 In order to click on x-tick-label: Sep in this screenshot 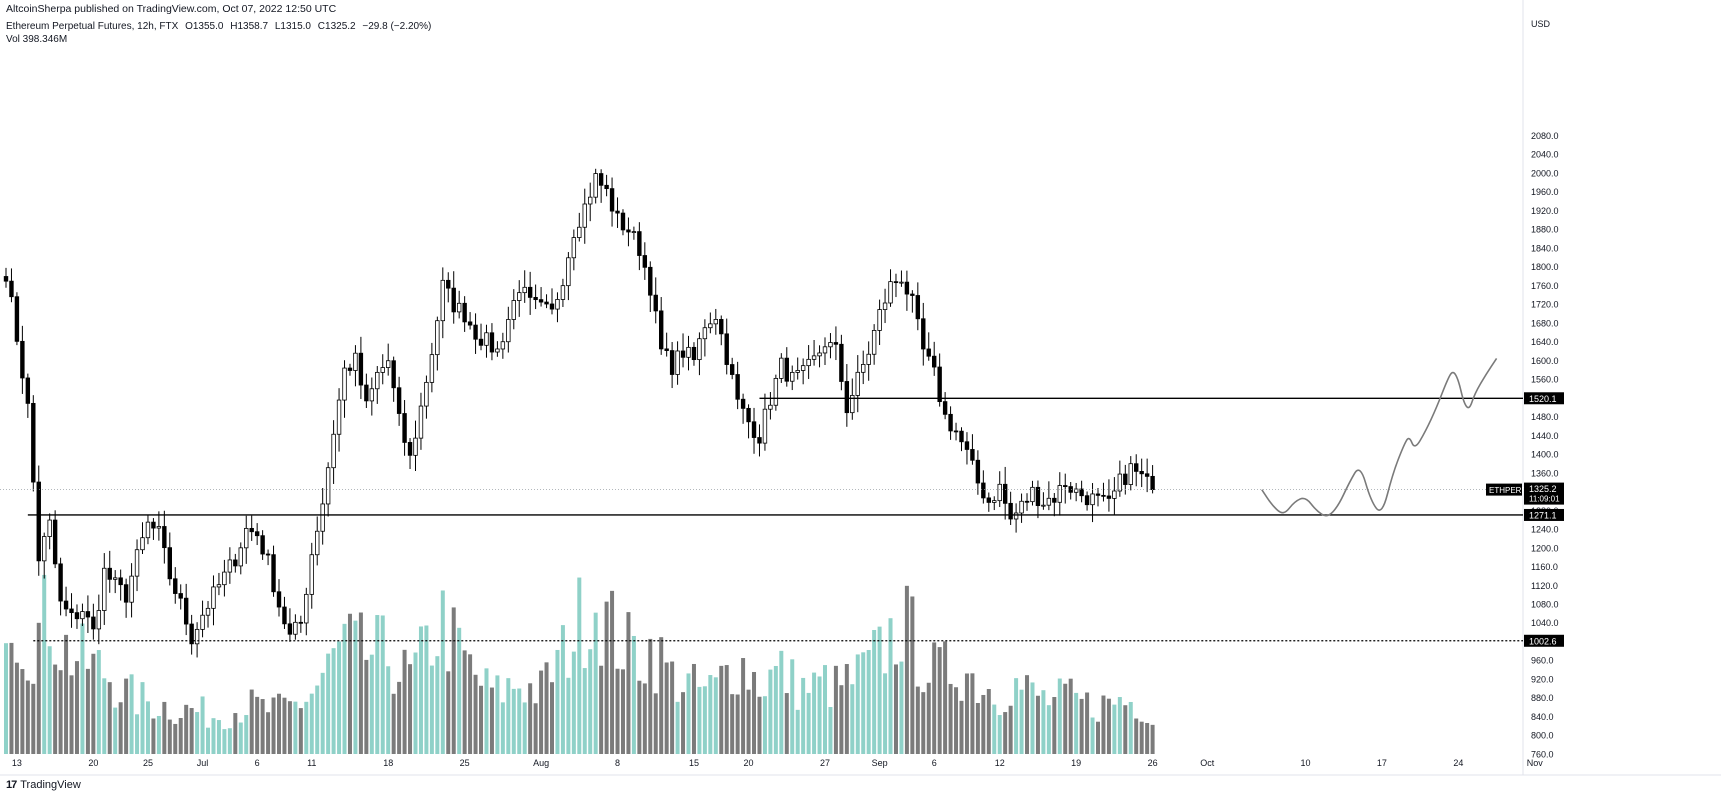, I will do `click(880, 763)`.